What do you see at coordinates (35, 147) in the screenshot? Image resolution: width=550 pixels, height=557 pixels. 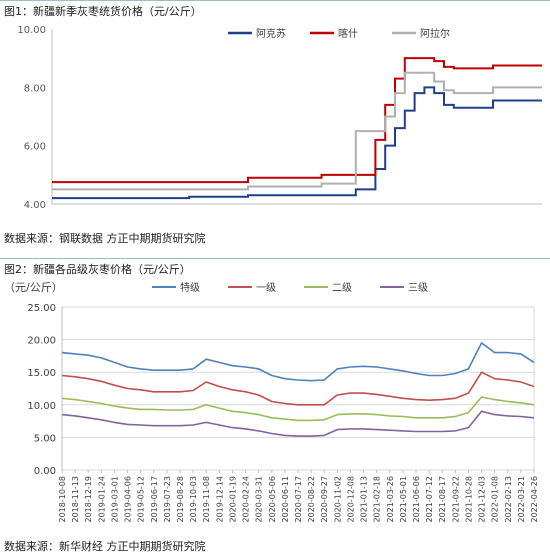 I see `y-tick-label: 6.00` at bounding box center [35, 147].